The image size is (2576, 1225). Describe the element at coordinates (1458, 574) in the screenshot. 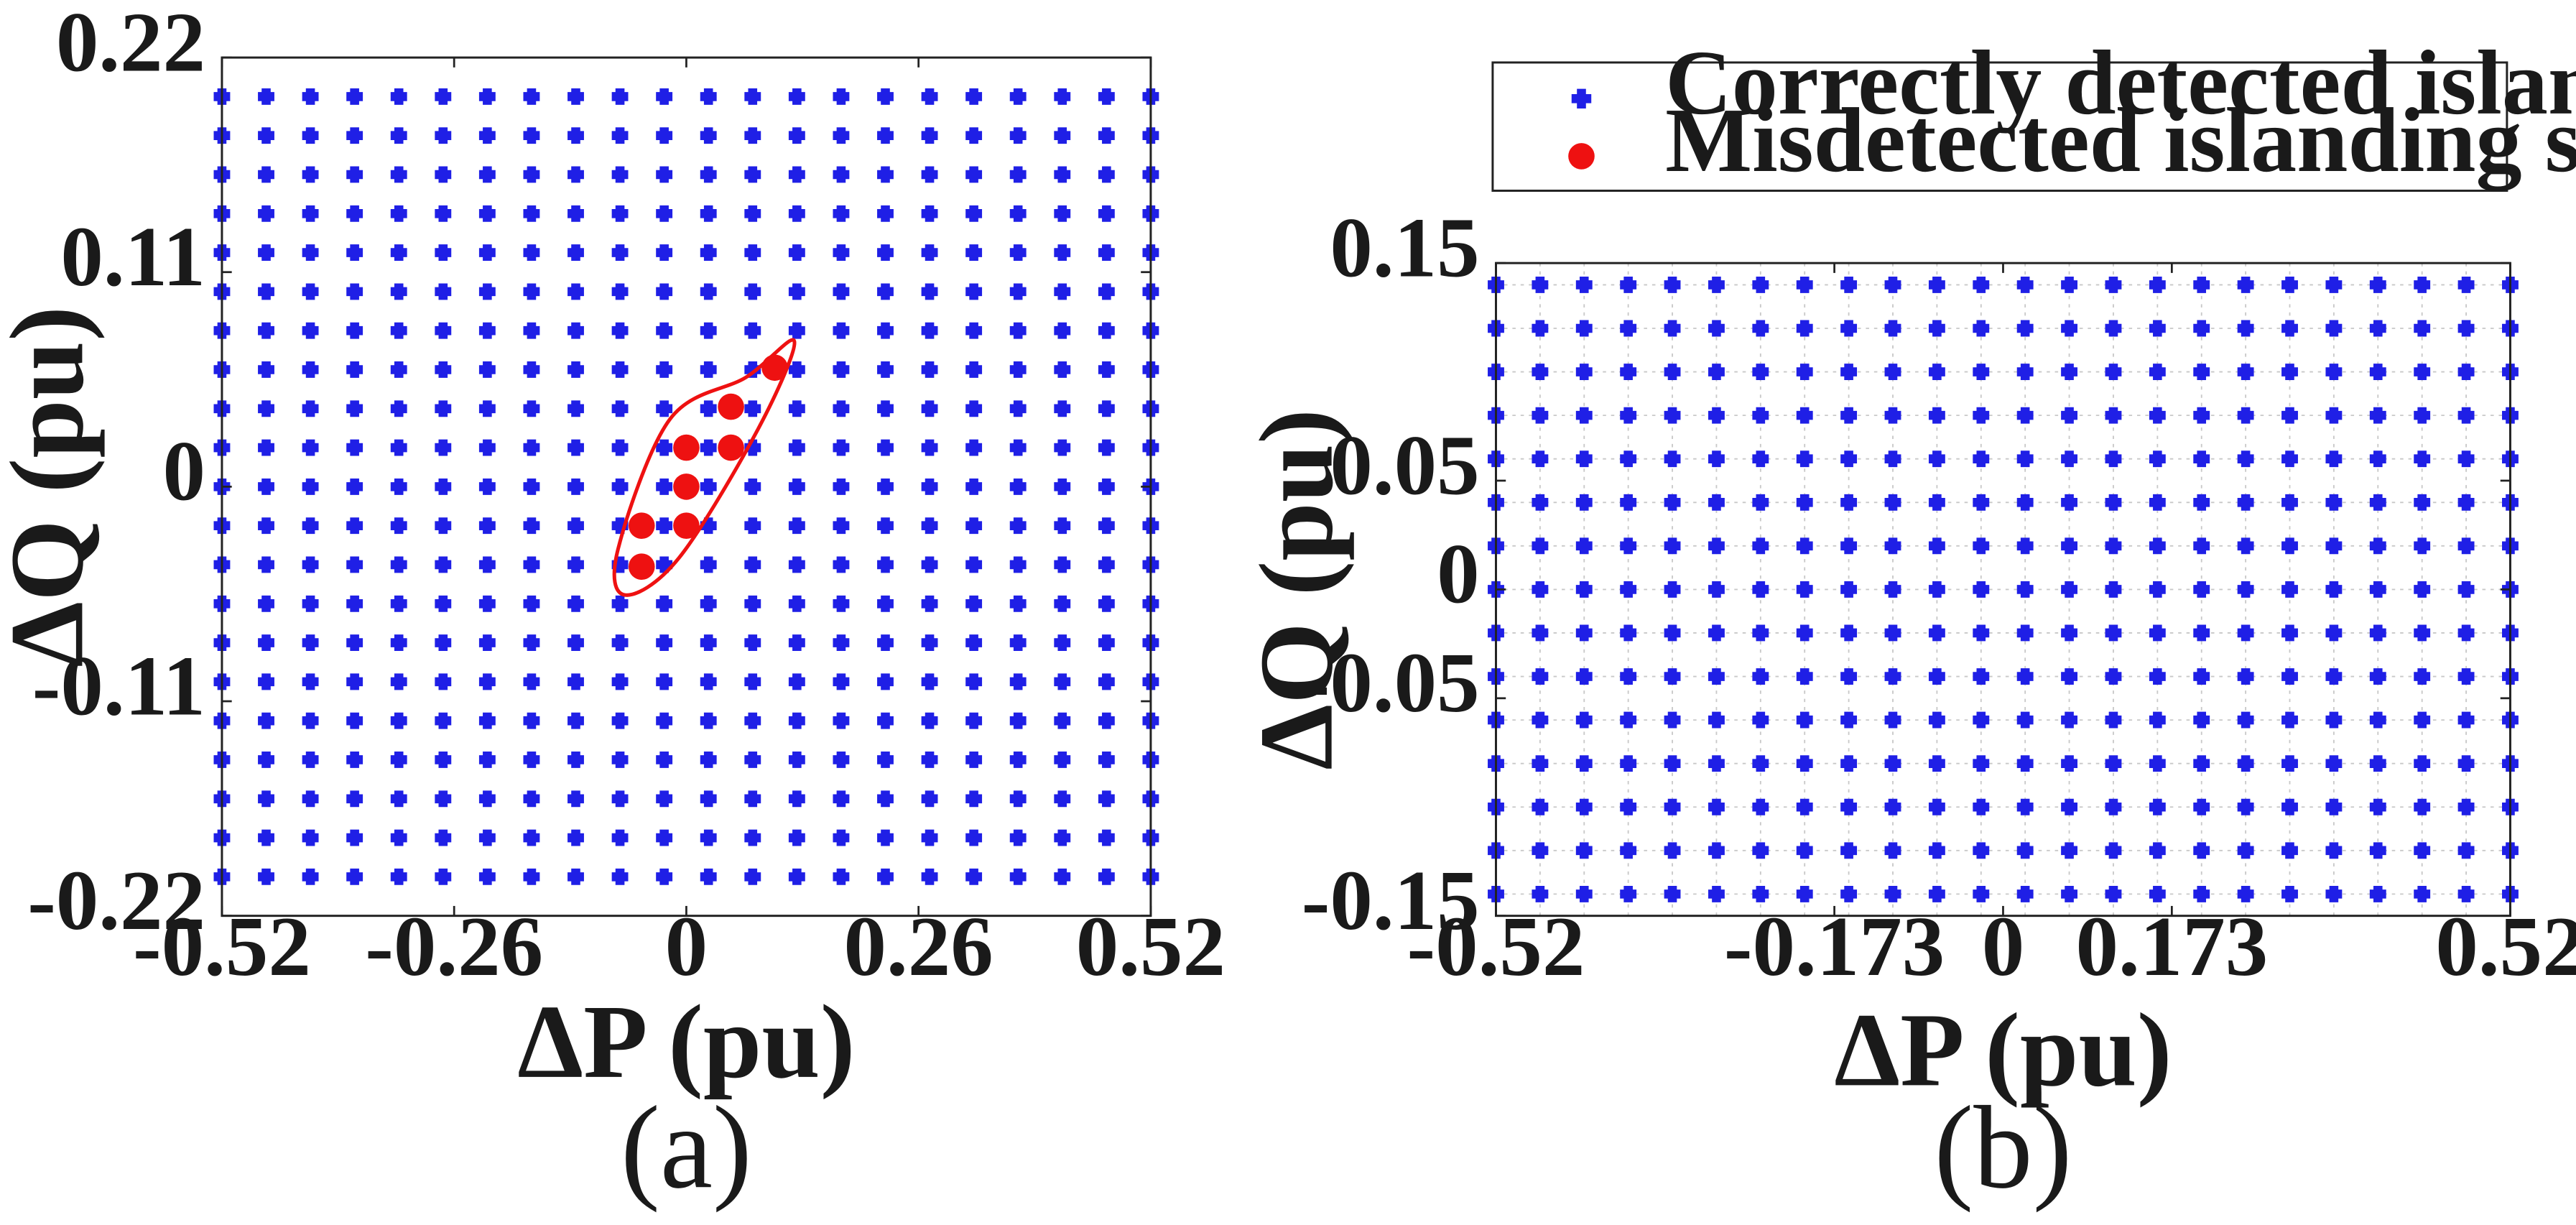

I see `y-tick-label: 0` at that location.